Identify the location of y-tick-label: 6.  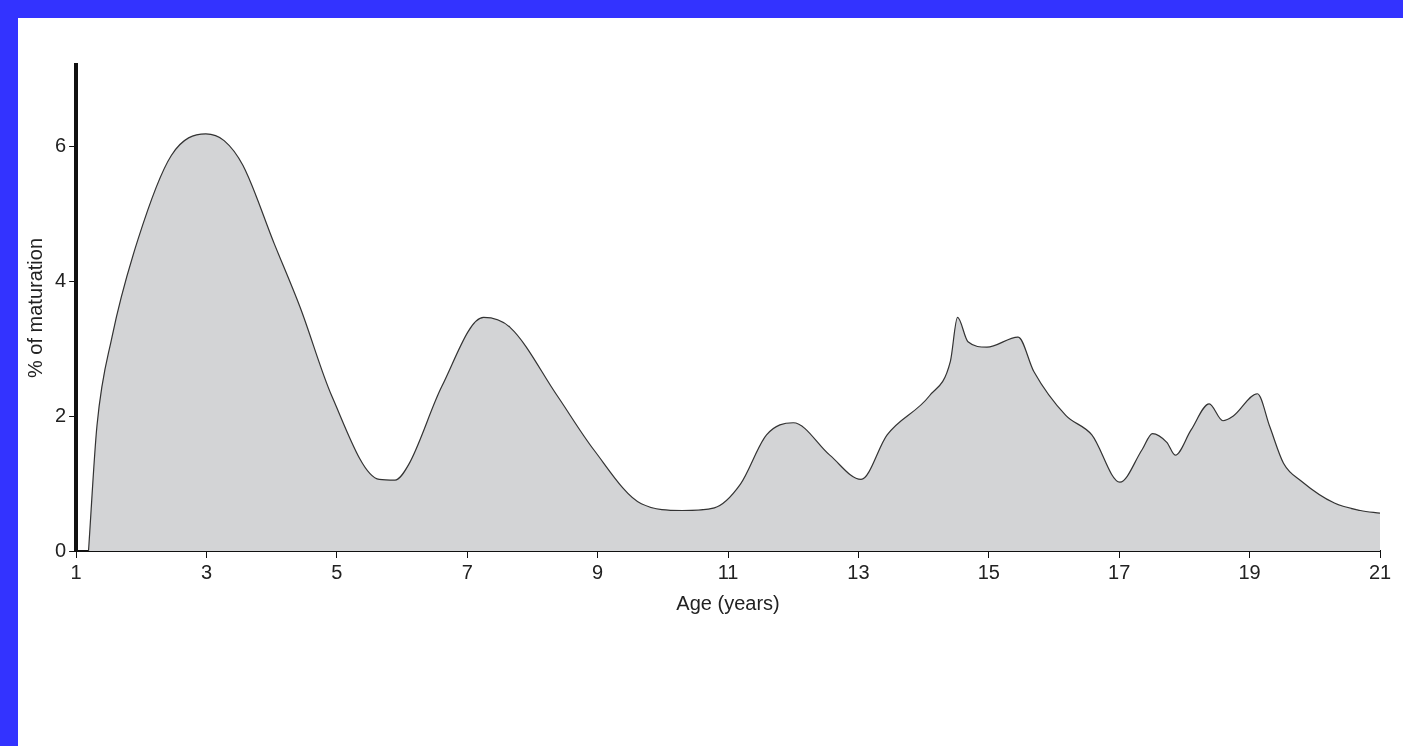
(61, 144).